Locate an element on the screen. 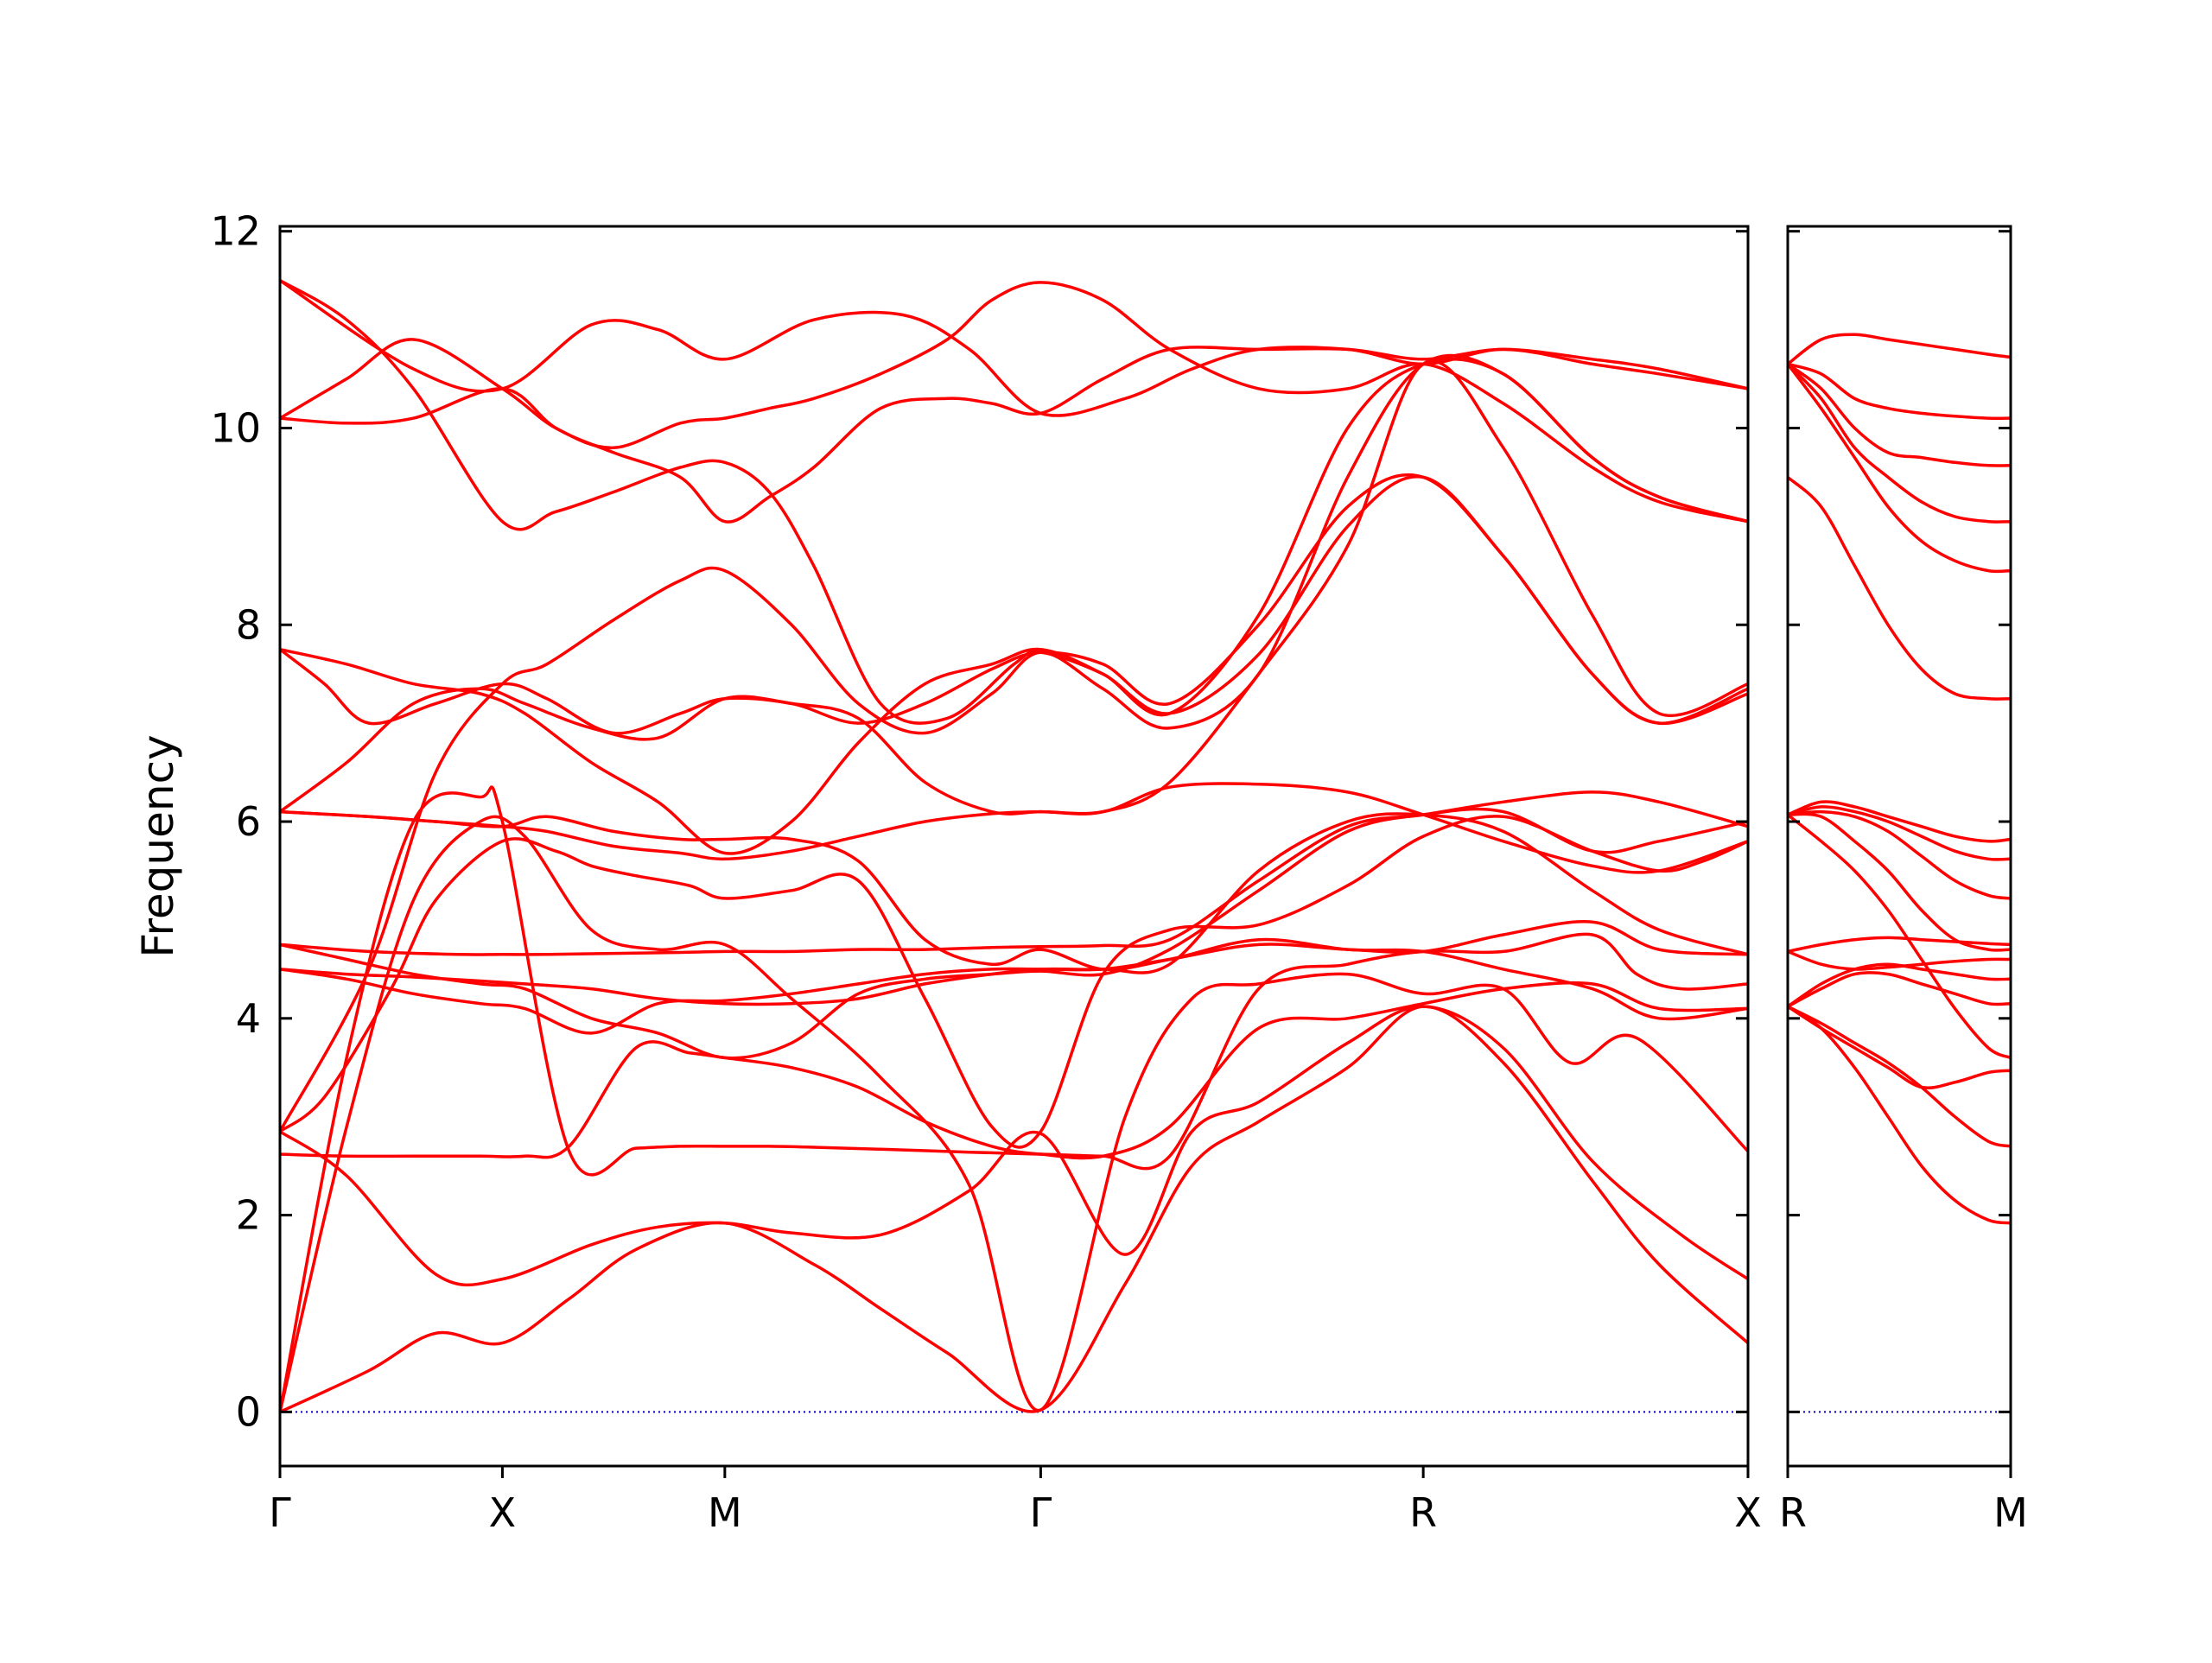  xtick-label-left-3: M is located at coordinates (725, 1513).